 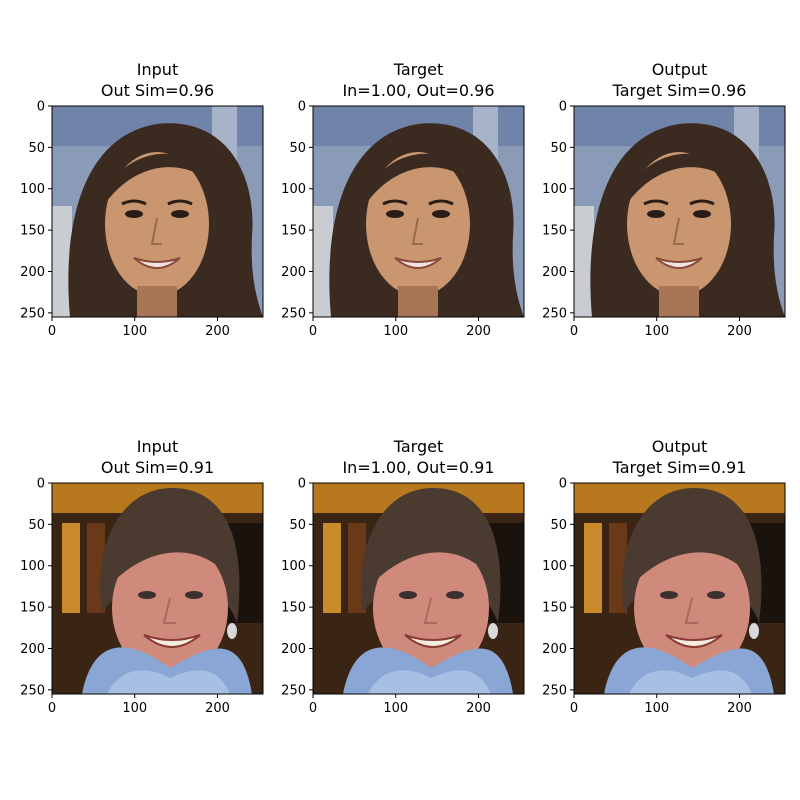 I want to click on panel-title: Input Out Sim=0.96, so click(x=158, y=80).